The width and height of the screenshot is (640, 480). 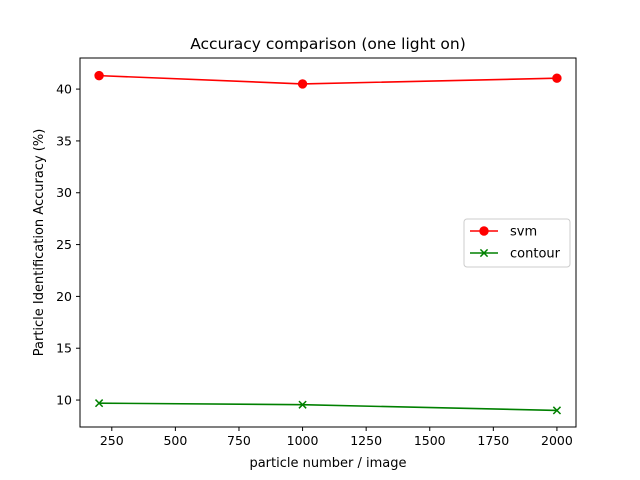 I want to click on y-tick-label: 15, so click(x=64, y=348).